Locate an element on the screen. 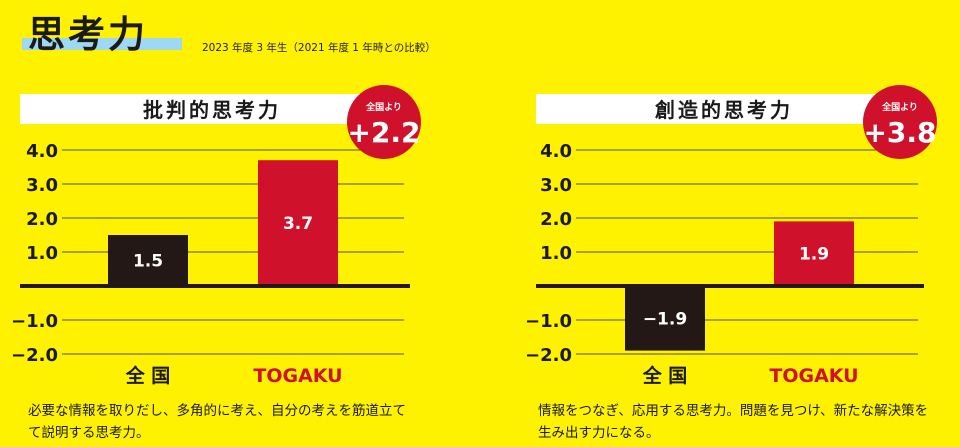  badge-value: +2.2 is located at coordinates (383, 132).